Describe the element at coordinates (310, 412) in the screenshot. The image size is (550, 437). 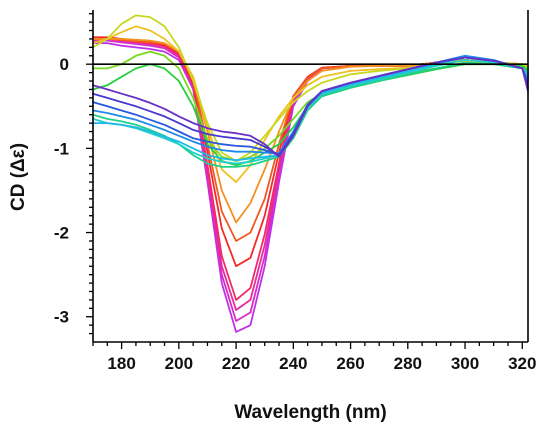
I see `x-axis-label: Wavelength (nm)` at that location.